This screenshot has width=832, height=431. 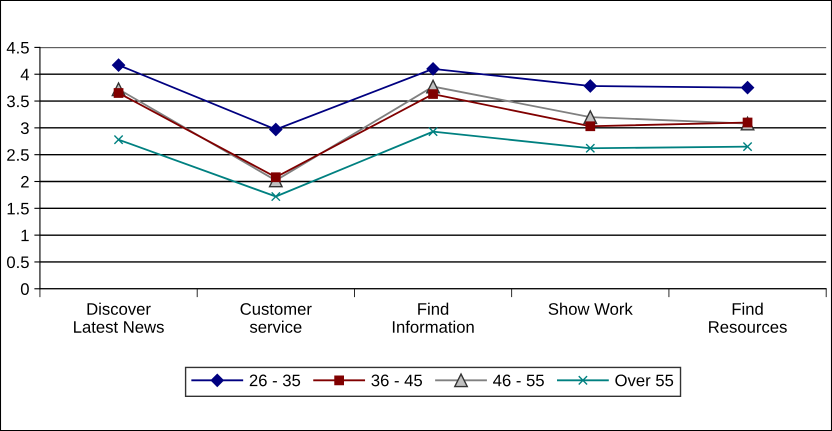 What do you see at coordinates (24, 289) in the screenshot?
I see `y-tick-label: 0` at bounding box center [24, 289].